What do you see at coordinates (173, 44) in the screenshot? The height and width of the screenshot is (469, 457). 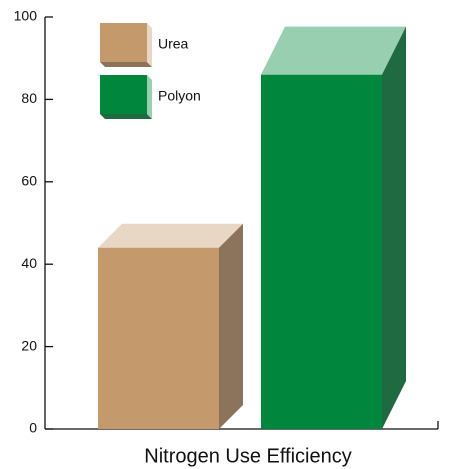 I see `legend-label: Urea` at bounding box center [173, 44].